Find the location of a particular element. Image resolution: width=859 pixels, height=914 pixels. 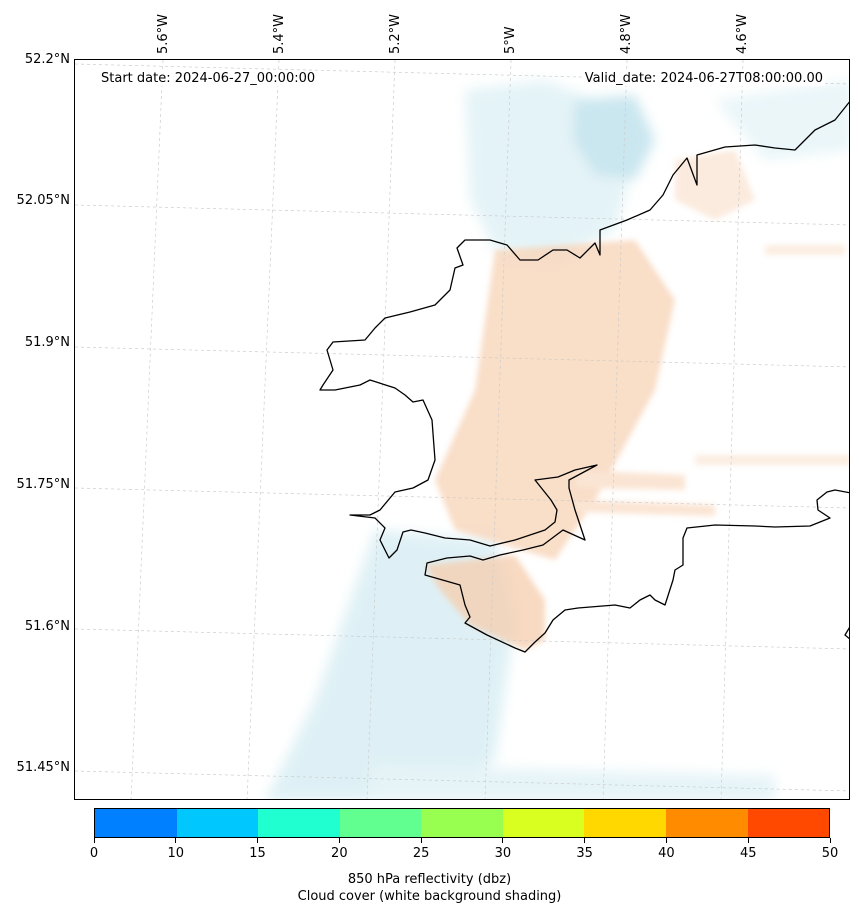

colorbar-label: 850 hPa reflectivity (dbz) is located at coordinates (429, 879).